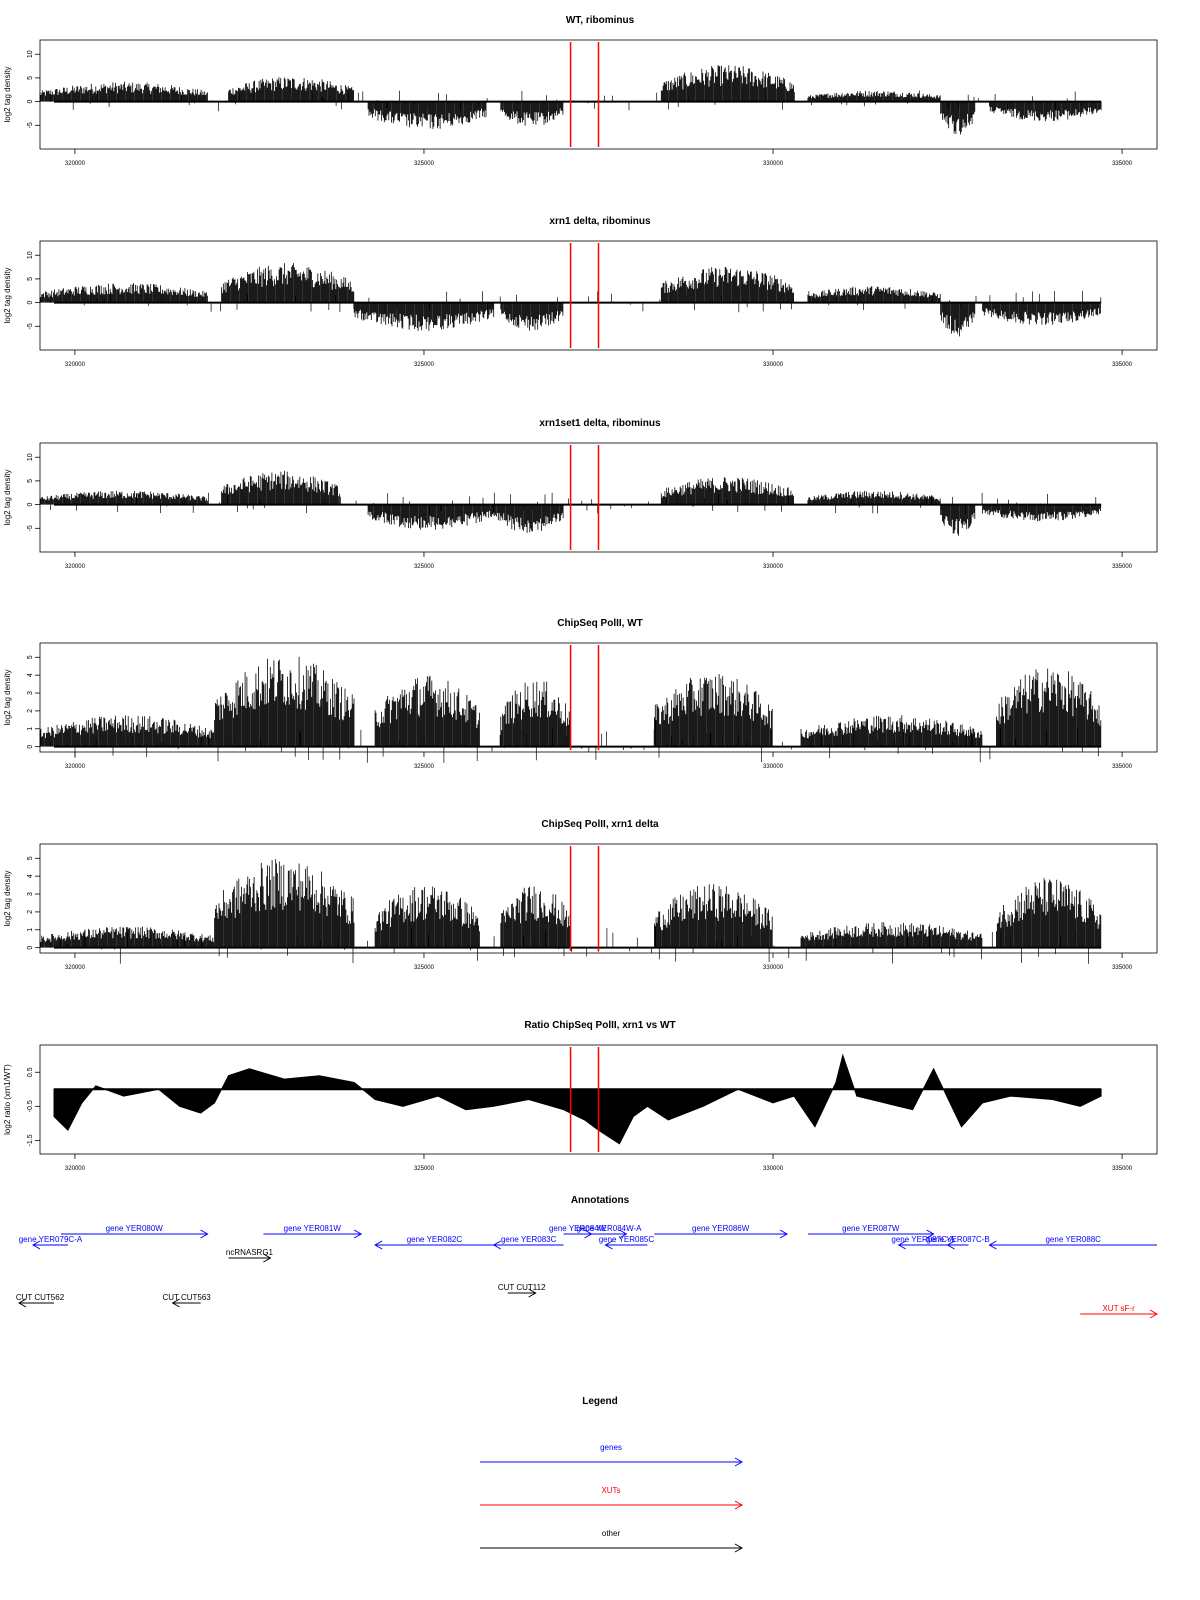 This screenshot has height=1600, width=1200. Describe the element at coordinates (30, 1072) in the screenshot. I see `y-tick-label: 0.5` at that location.